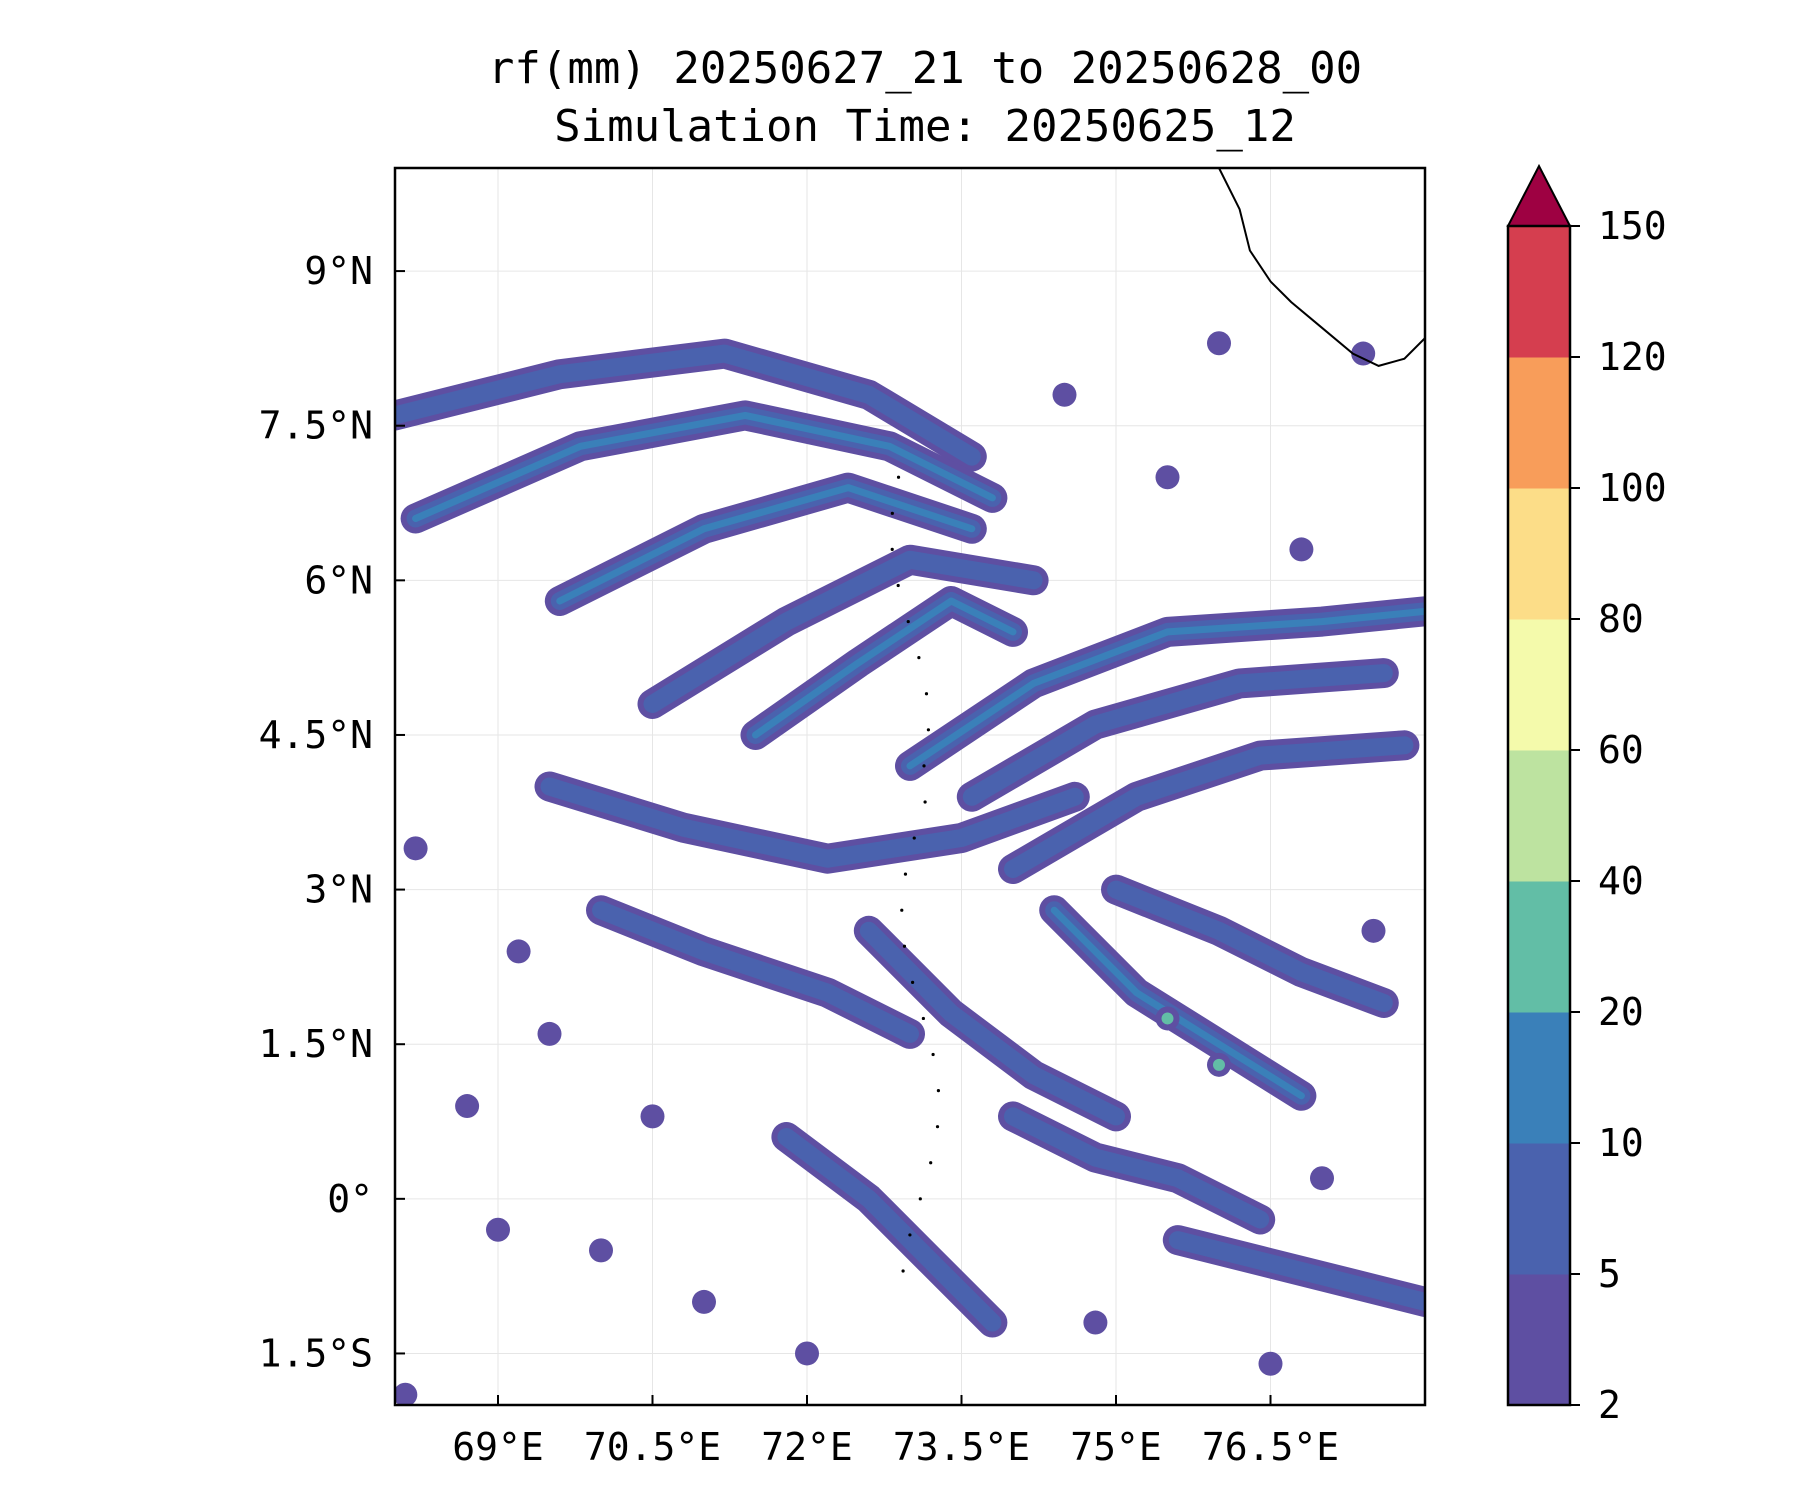  What do you see at coordinates (1621, 1012) in the screenshot?
I see `colorbar-tick-label: 20` at bounding box center [1621, 1012].